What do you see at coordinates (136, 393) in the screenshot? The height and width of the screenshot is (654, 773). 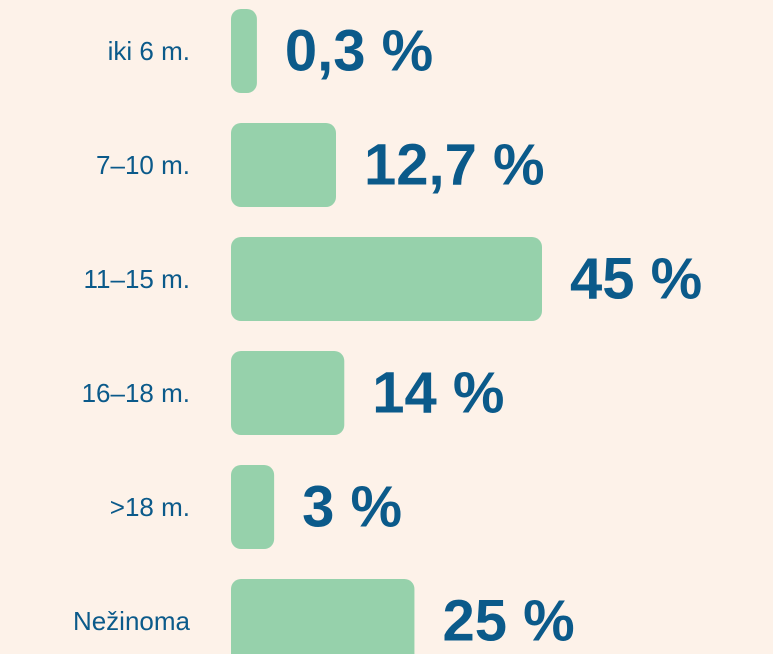 I see `category-label: 16–18 m.` at bounding box center [136, 393].